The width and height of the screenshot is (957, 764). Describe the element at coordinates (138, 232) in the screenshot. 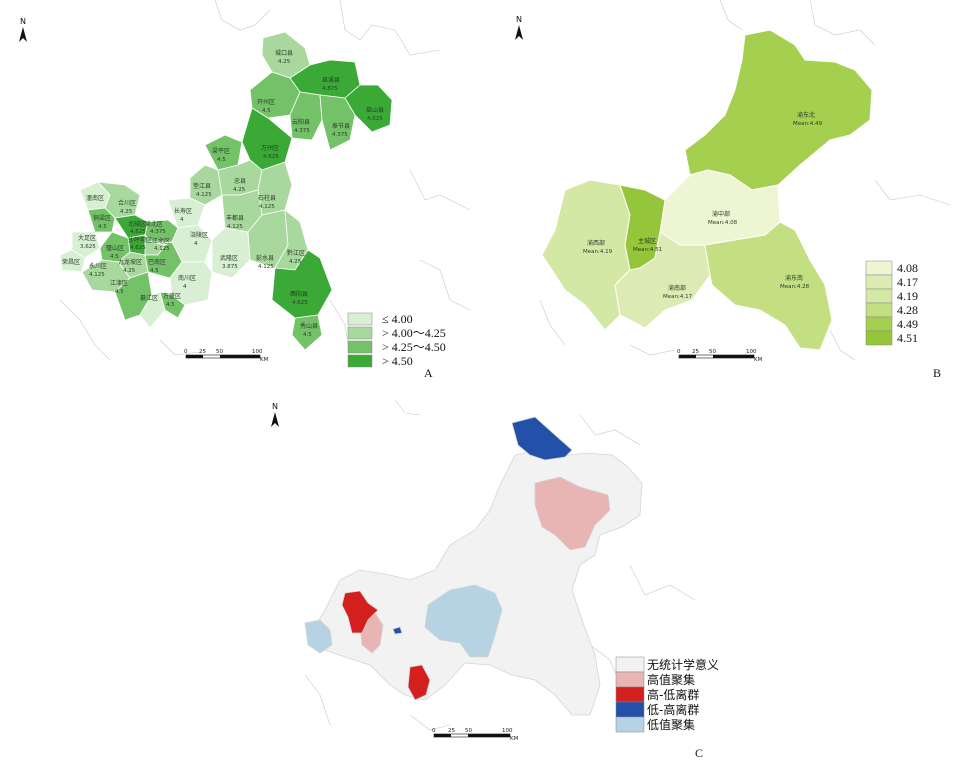

I see `value-beibei: 4.625` at that location.